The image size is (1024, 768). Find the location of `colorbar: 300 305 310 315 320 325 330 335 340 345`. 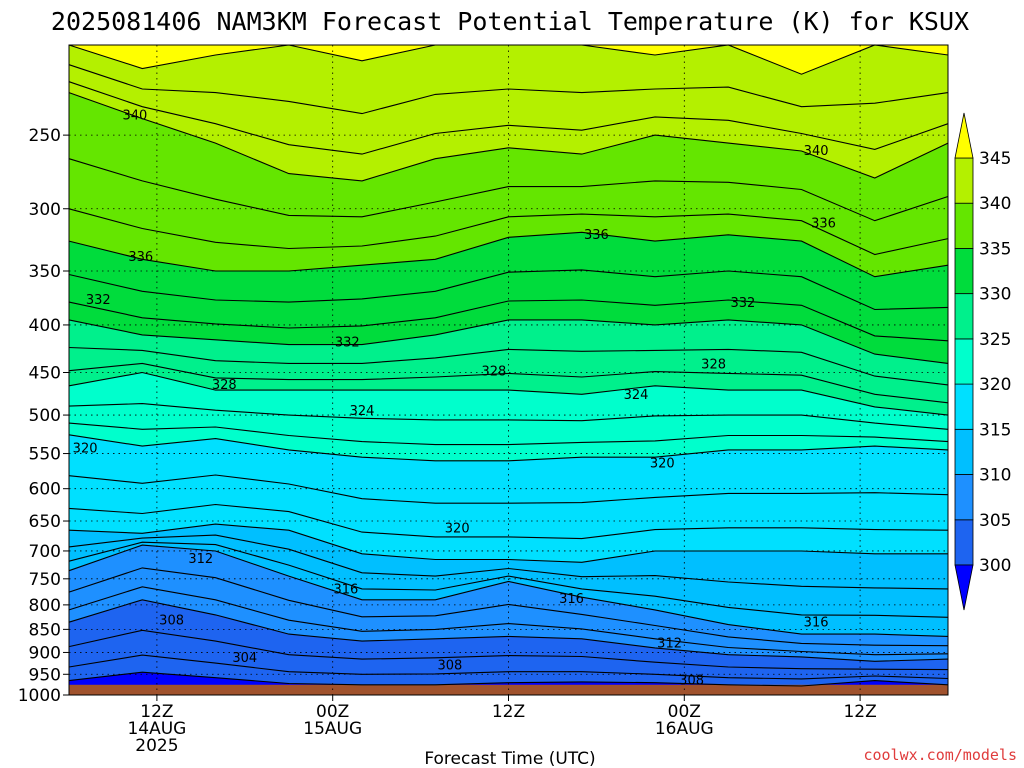

colorbar: 300 305 310 315 320 325 330 335 340 345 is located at coordinates (982, 361).